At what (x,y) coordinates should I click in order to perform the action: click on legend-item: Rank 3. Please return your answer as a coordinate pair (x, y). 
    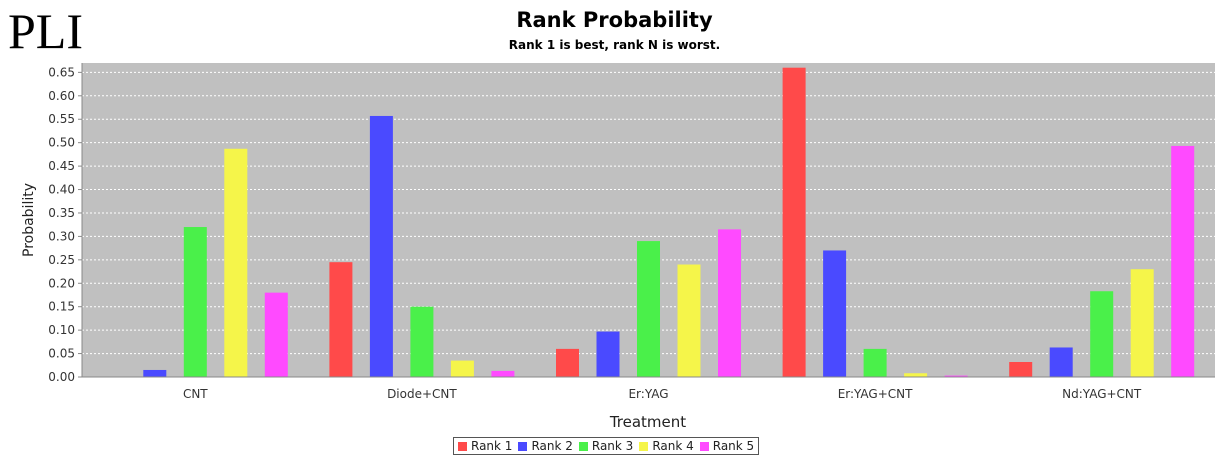
    Looking at the image, I should click on (606, 446).